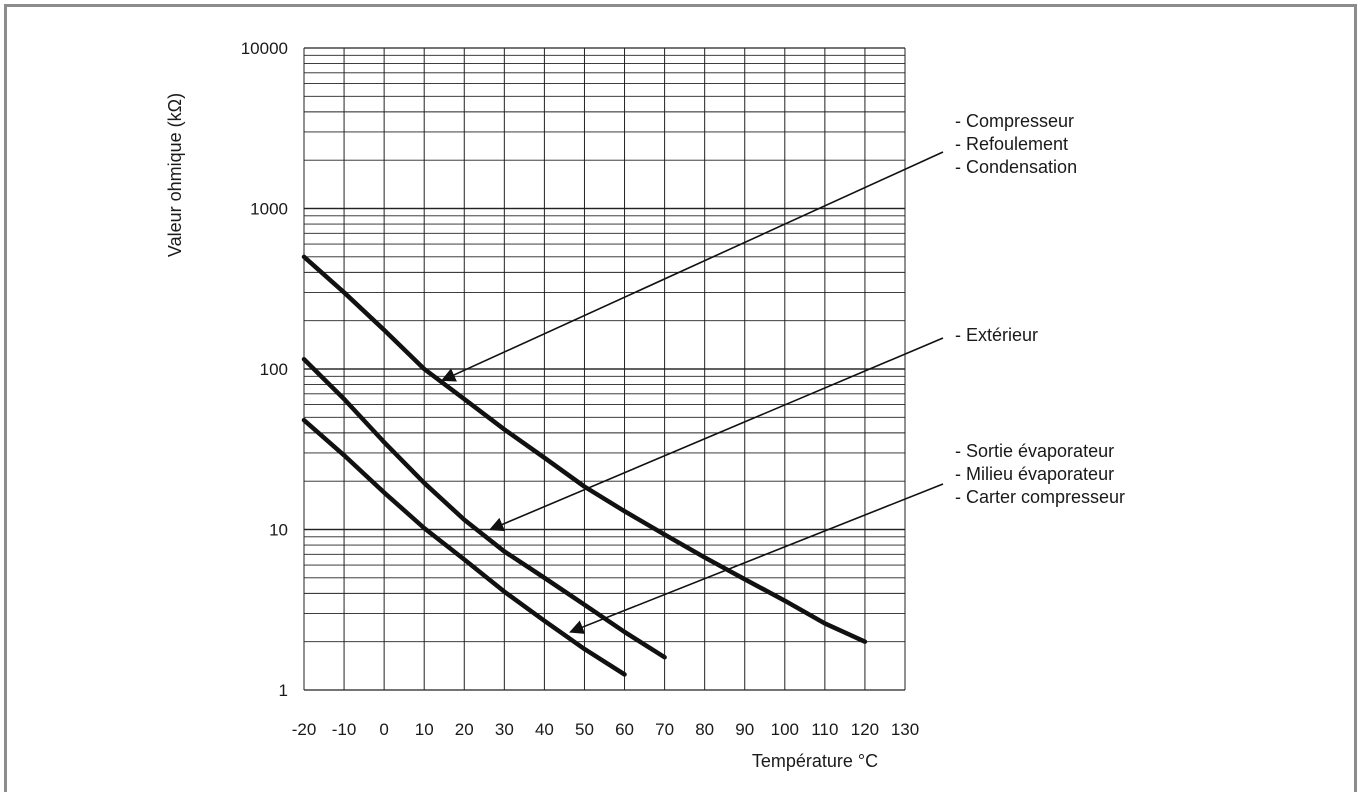  Describe the element at coordinates (424, 729) in the screenshot. I see `x-tick-label: 10` at that location.